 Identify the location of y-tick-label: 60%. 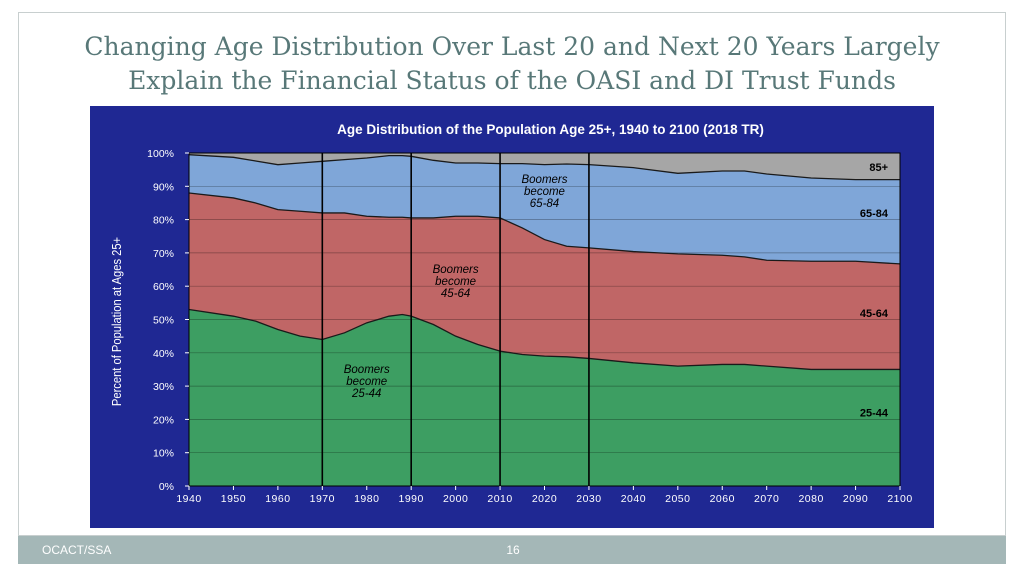
(163, 287).